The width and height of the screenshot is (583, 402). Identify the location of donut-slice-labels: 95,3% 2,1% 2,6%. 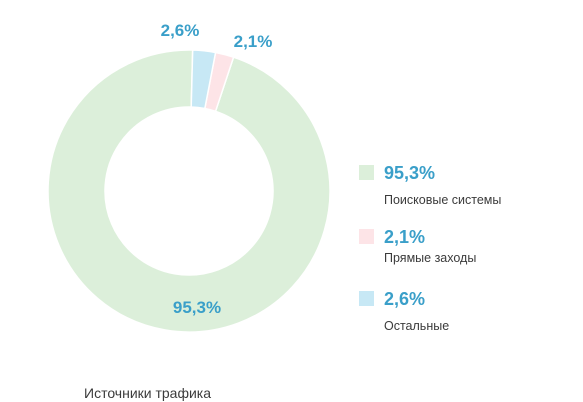
(217, 169).